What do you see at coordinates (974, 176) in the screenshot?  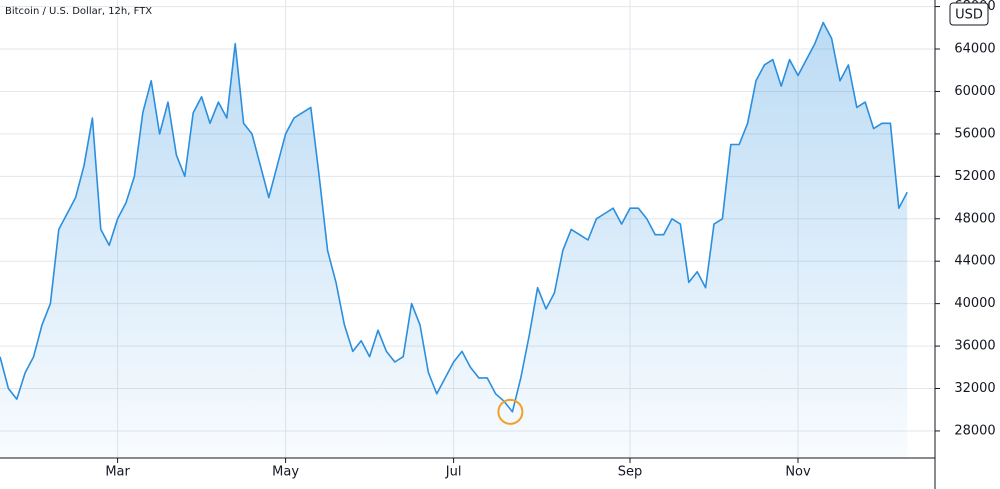 I see `y-tick-label: 52000` at bounding box center [974, 176].